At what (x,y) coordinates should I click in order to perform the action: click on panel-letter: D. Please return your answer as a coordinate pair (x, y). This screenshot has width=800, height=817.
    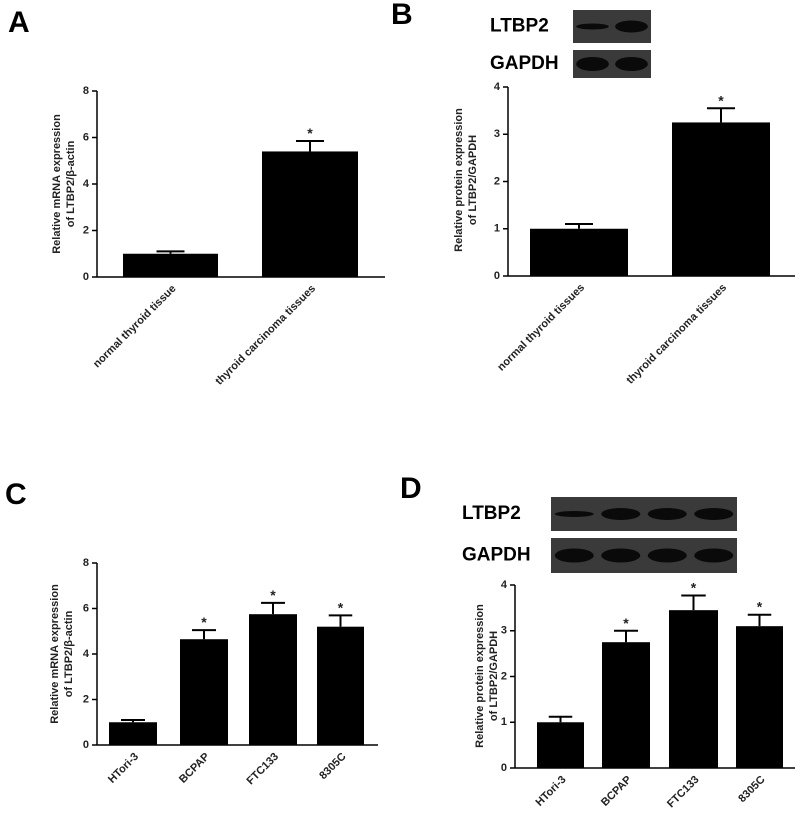
    Looking at the image, I should click on (411, 488).